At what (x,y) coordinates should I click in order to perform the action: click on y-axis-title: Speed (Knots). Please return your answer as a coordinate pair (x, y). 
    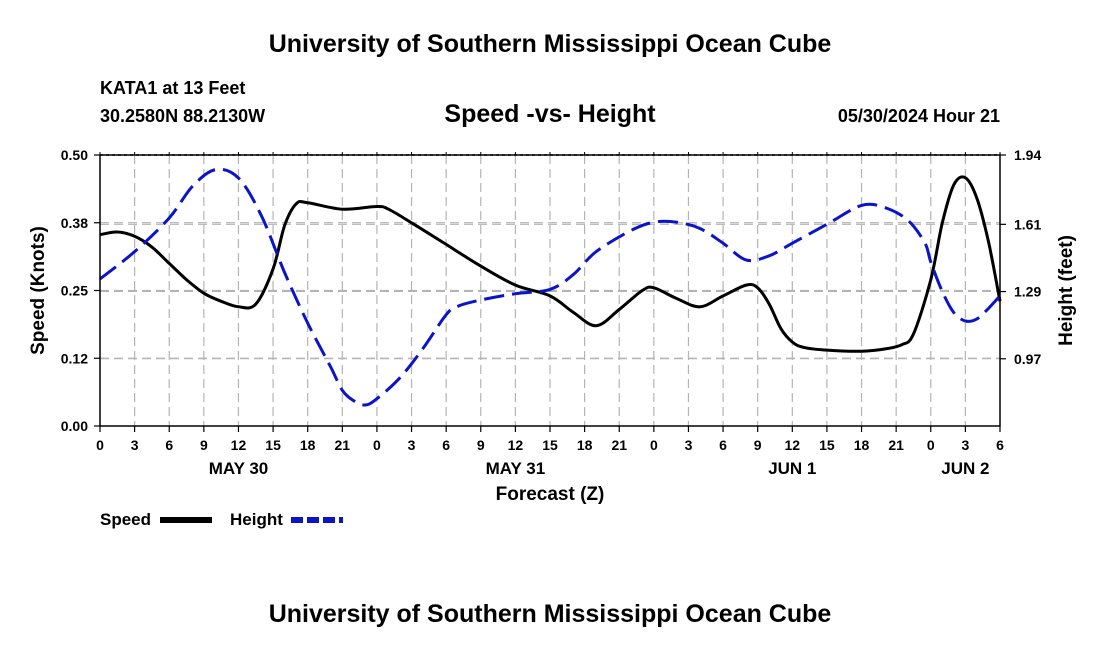
    Looking at the image, I should click on (38, 290).